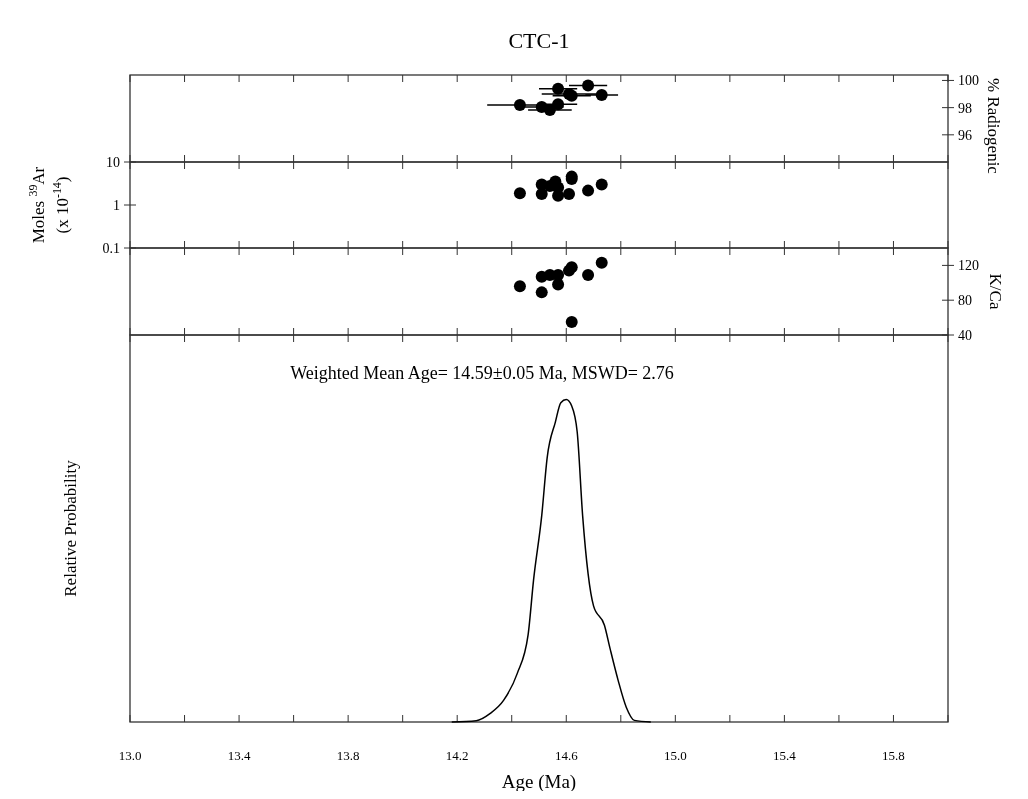 The image size is (1028, 799). Describe the element at coordinates (993, 126) in the screenshot. I see `y2-axis-title: % Radiogenic` at that location.